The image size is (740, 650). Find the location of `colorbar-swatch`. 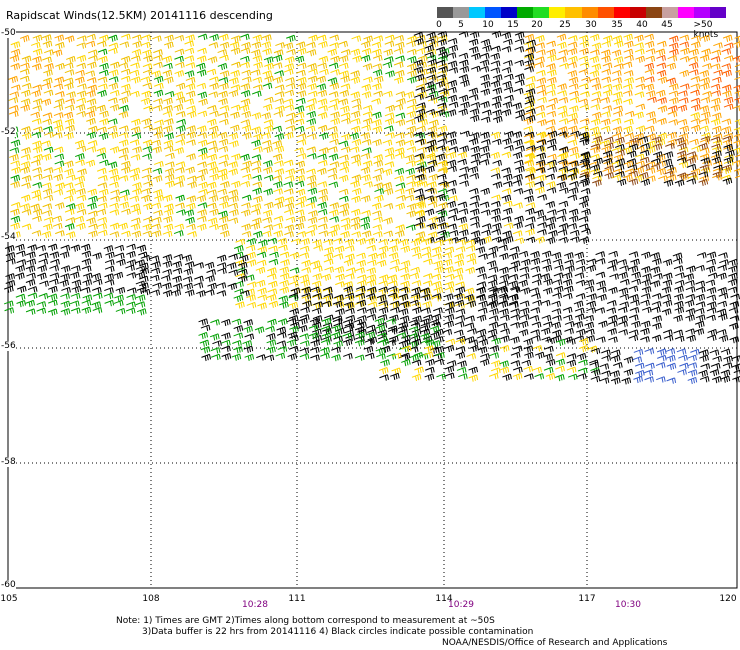

colorbar-swatch is located at coordinates (638, 12).